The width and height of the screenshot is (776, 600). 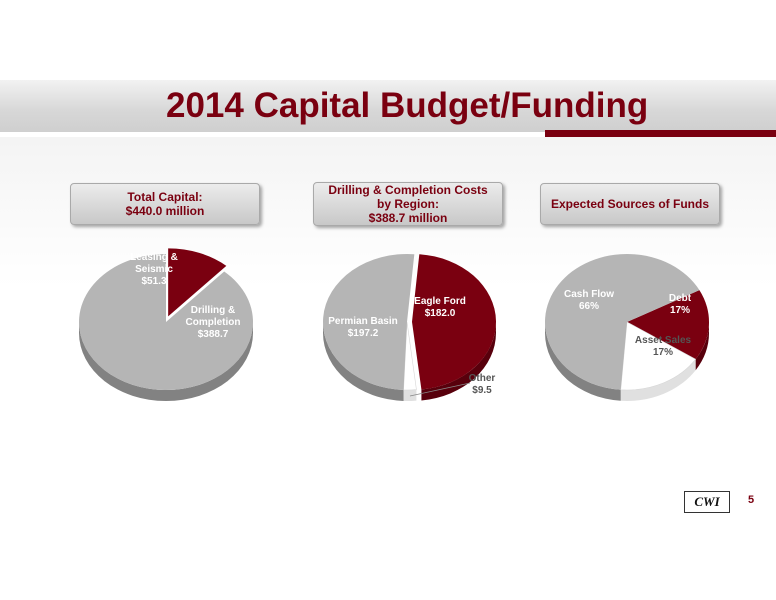 What do you see at coordinates (707, 502) in the screenshot?
I see `company-logo: CWI` at bounding box center [707, 502].